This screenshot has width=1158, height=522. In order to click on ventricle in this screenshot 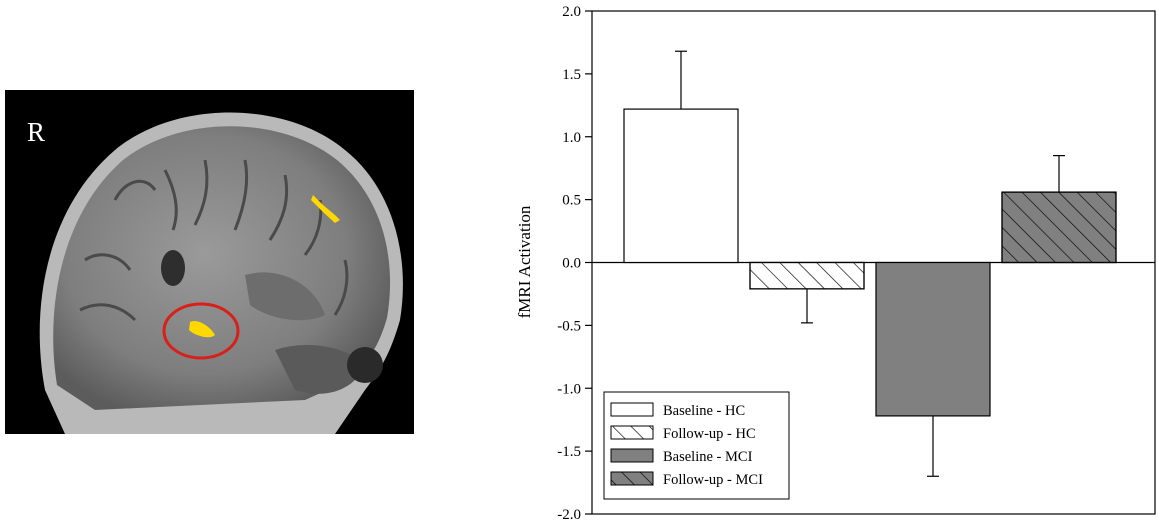, I will do `click(173, 268)`.